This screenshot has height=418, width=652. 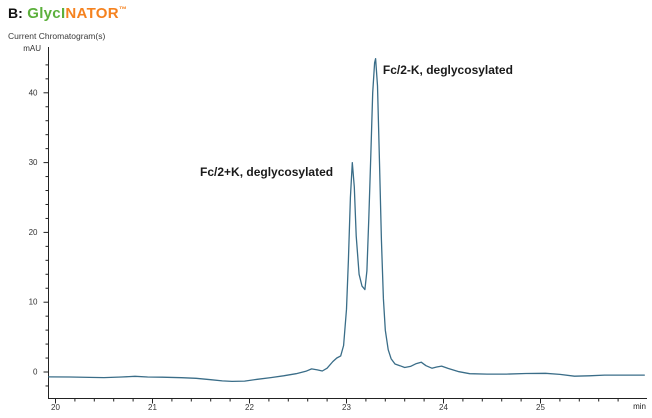 I want to click on glycinator-logo: GlycINATOR™, so click(x=77, y=13).